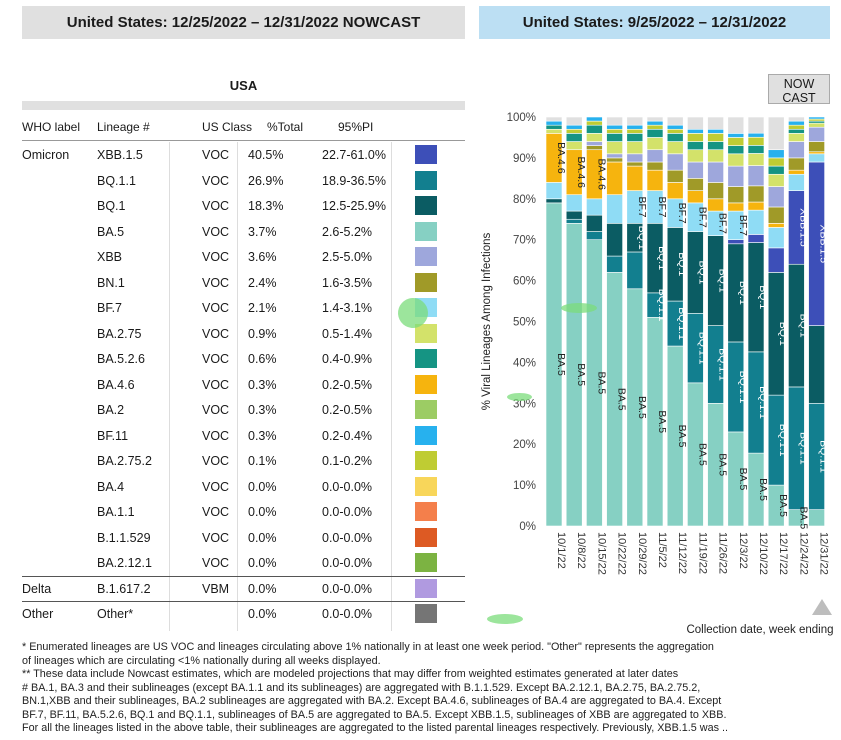  What do you see at coordinates (262, 512) in the screenshot?
I see `percent-total: 0.0%` at bounding box center [262, 512].